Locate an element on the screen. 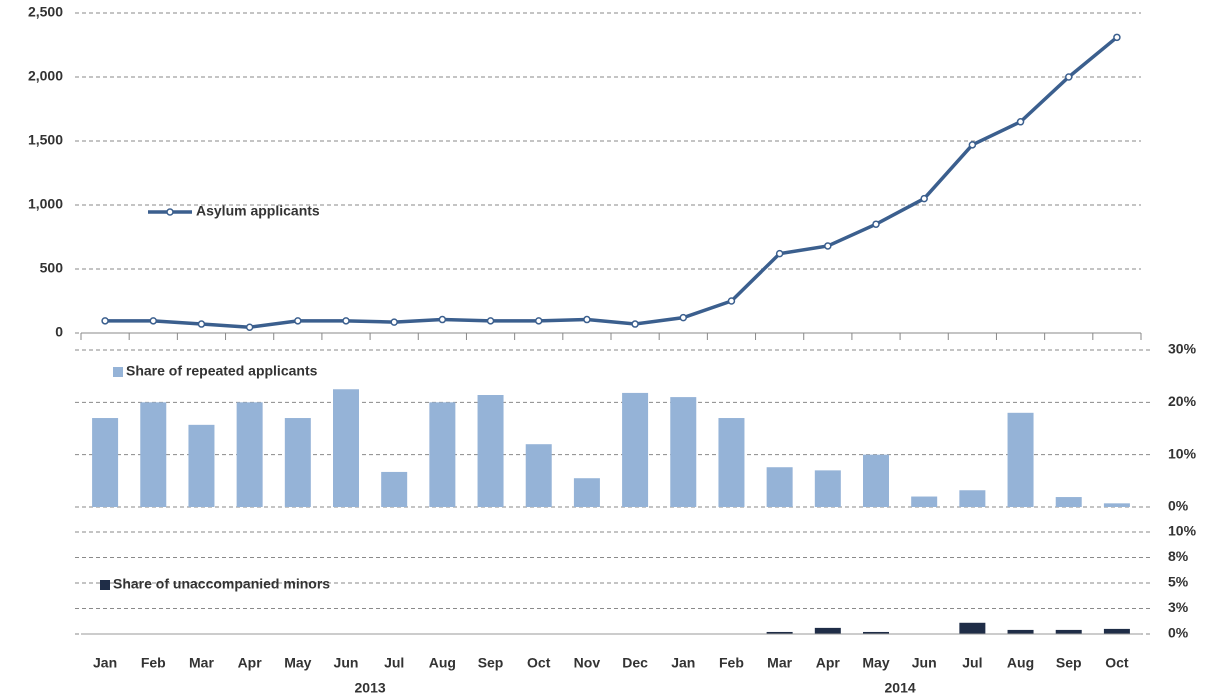 The image size is (1205, 700). legend-label: Asylum applicants is located at coordinates (258, 211).